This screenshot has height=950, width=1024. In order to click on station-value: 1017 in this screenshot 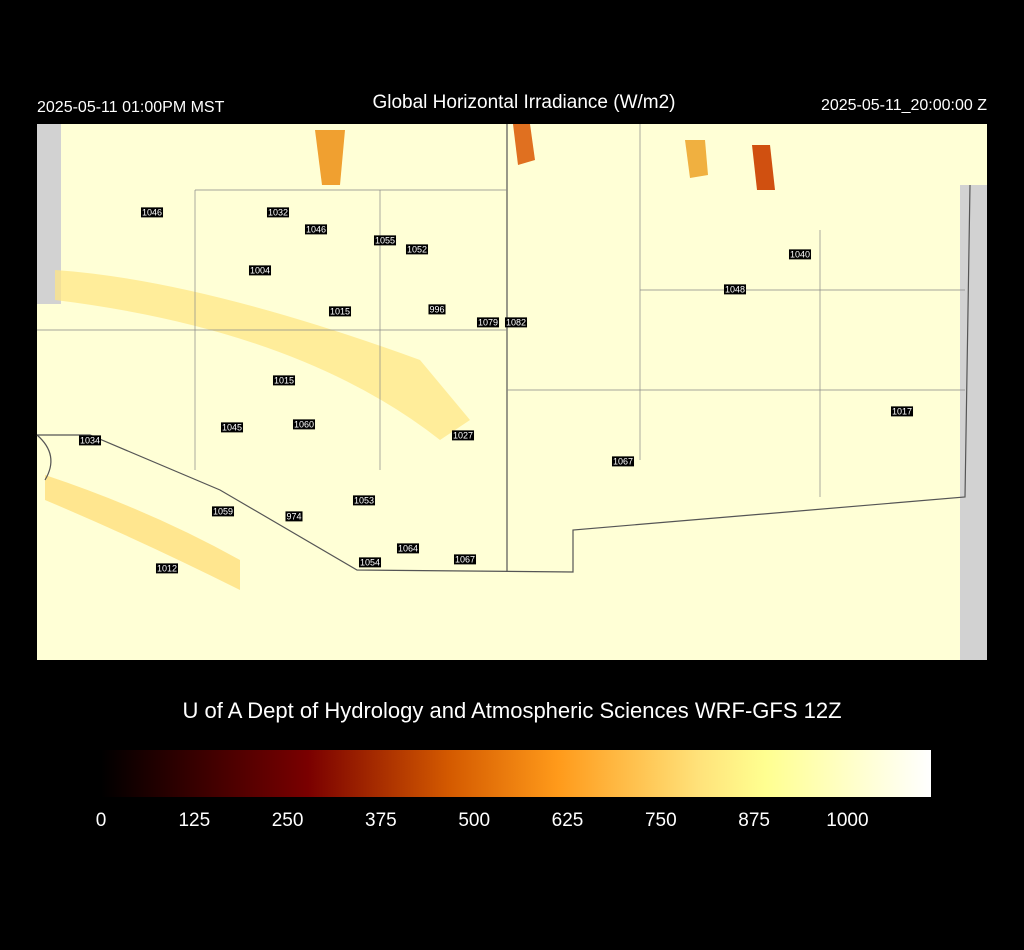, I will do `click(902, 411)`.